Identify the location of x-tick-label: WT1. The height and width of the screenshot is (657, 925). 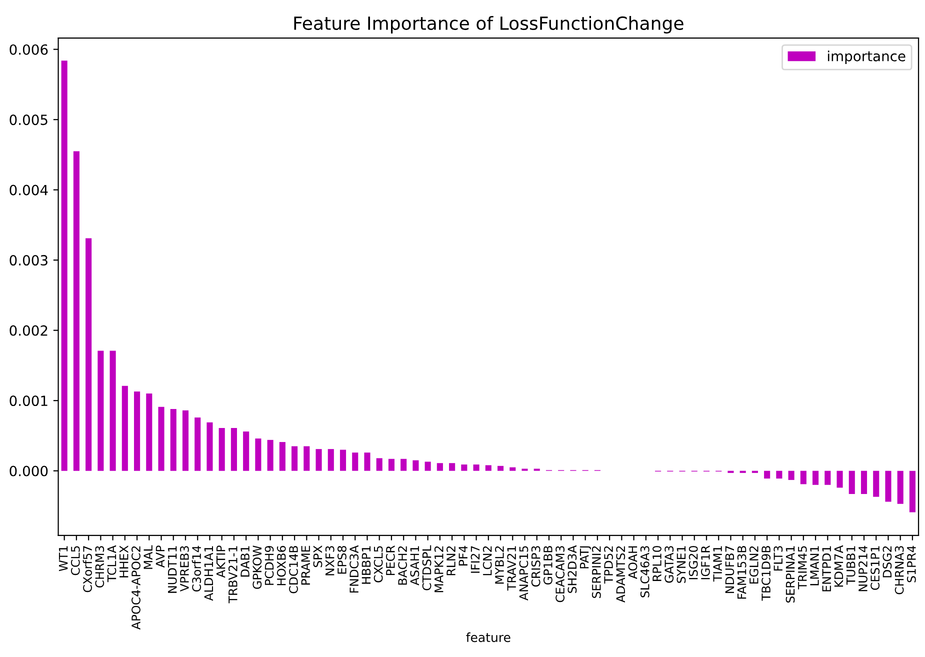
(63, 559).